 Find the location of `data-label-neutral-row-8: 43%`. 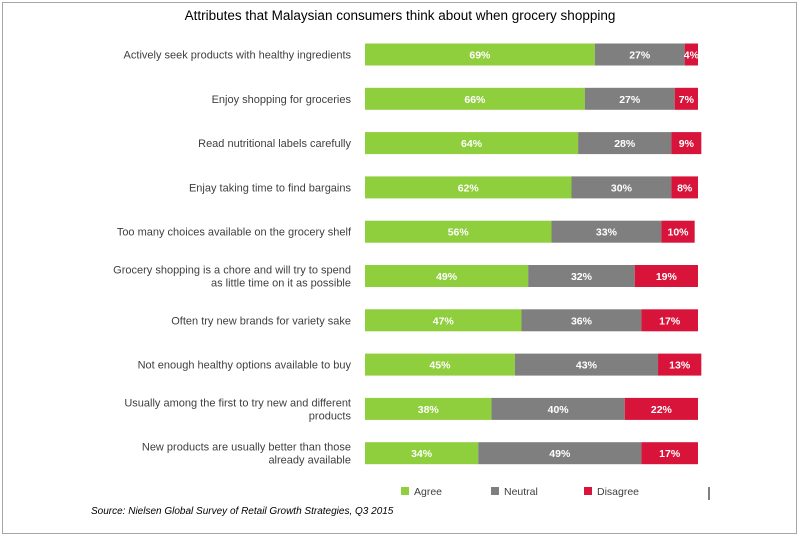

data-label-neutral-row-8: 43% is located at coordinates (587, 366).